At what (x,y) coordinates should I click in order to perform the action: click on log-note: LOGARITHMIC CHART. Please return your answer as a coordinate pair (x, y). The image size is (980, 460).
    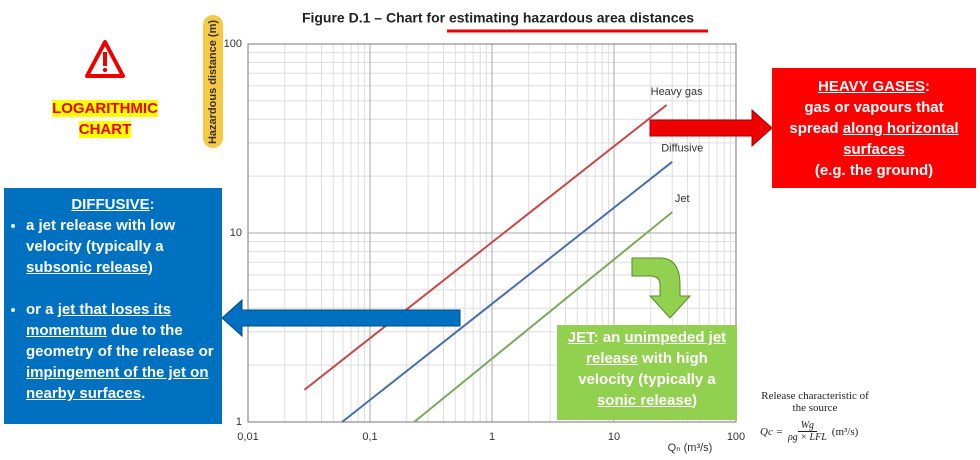
    Looking at the image, I should click on (105, 119).